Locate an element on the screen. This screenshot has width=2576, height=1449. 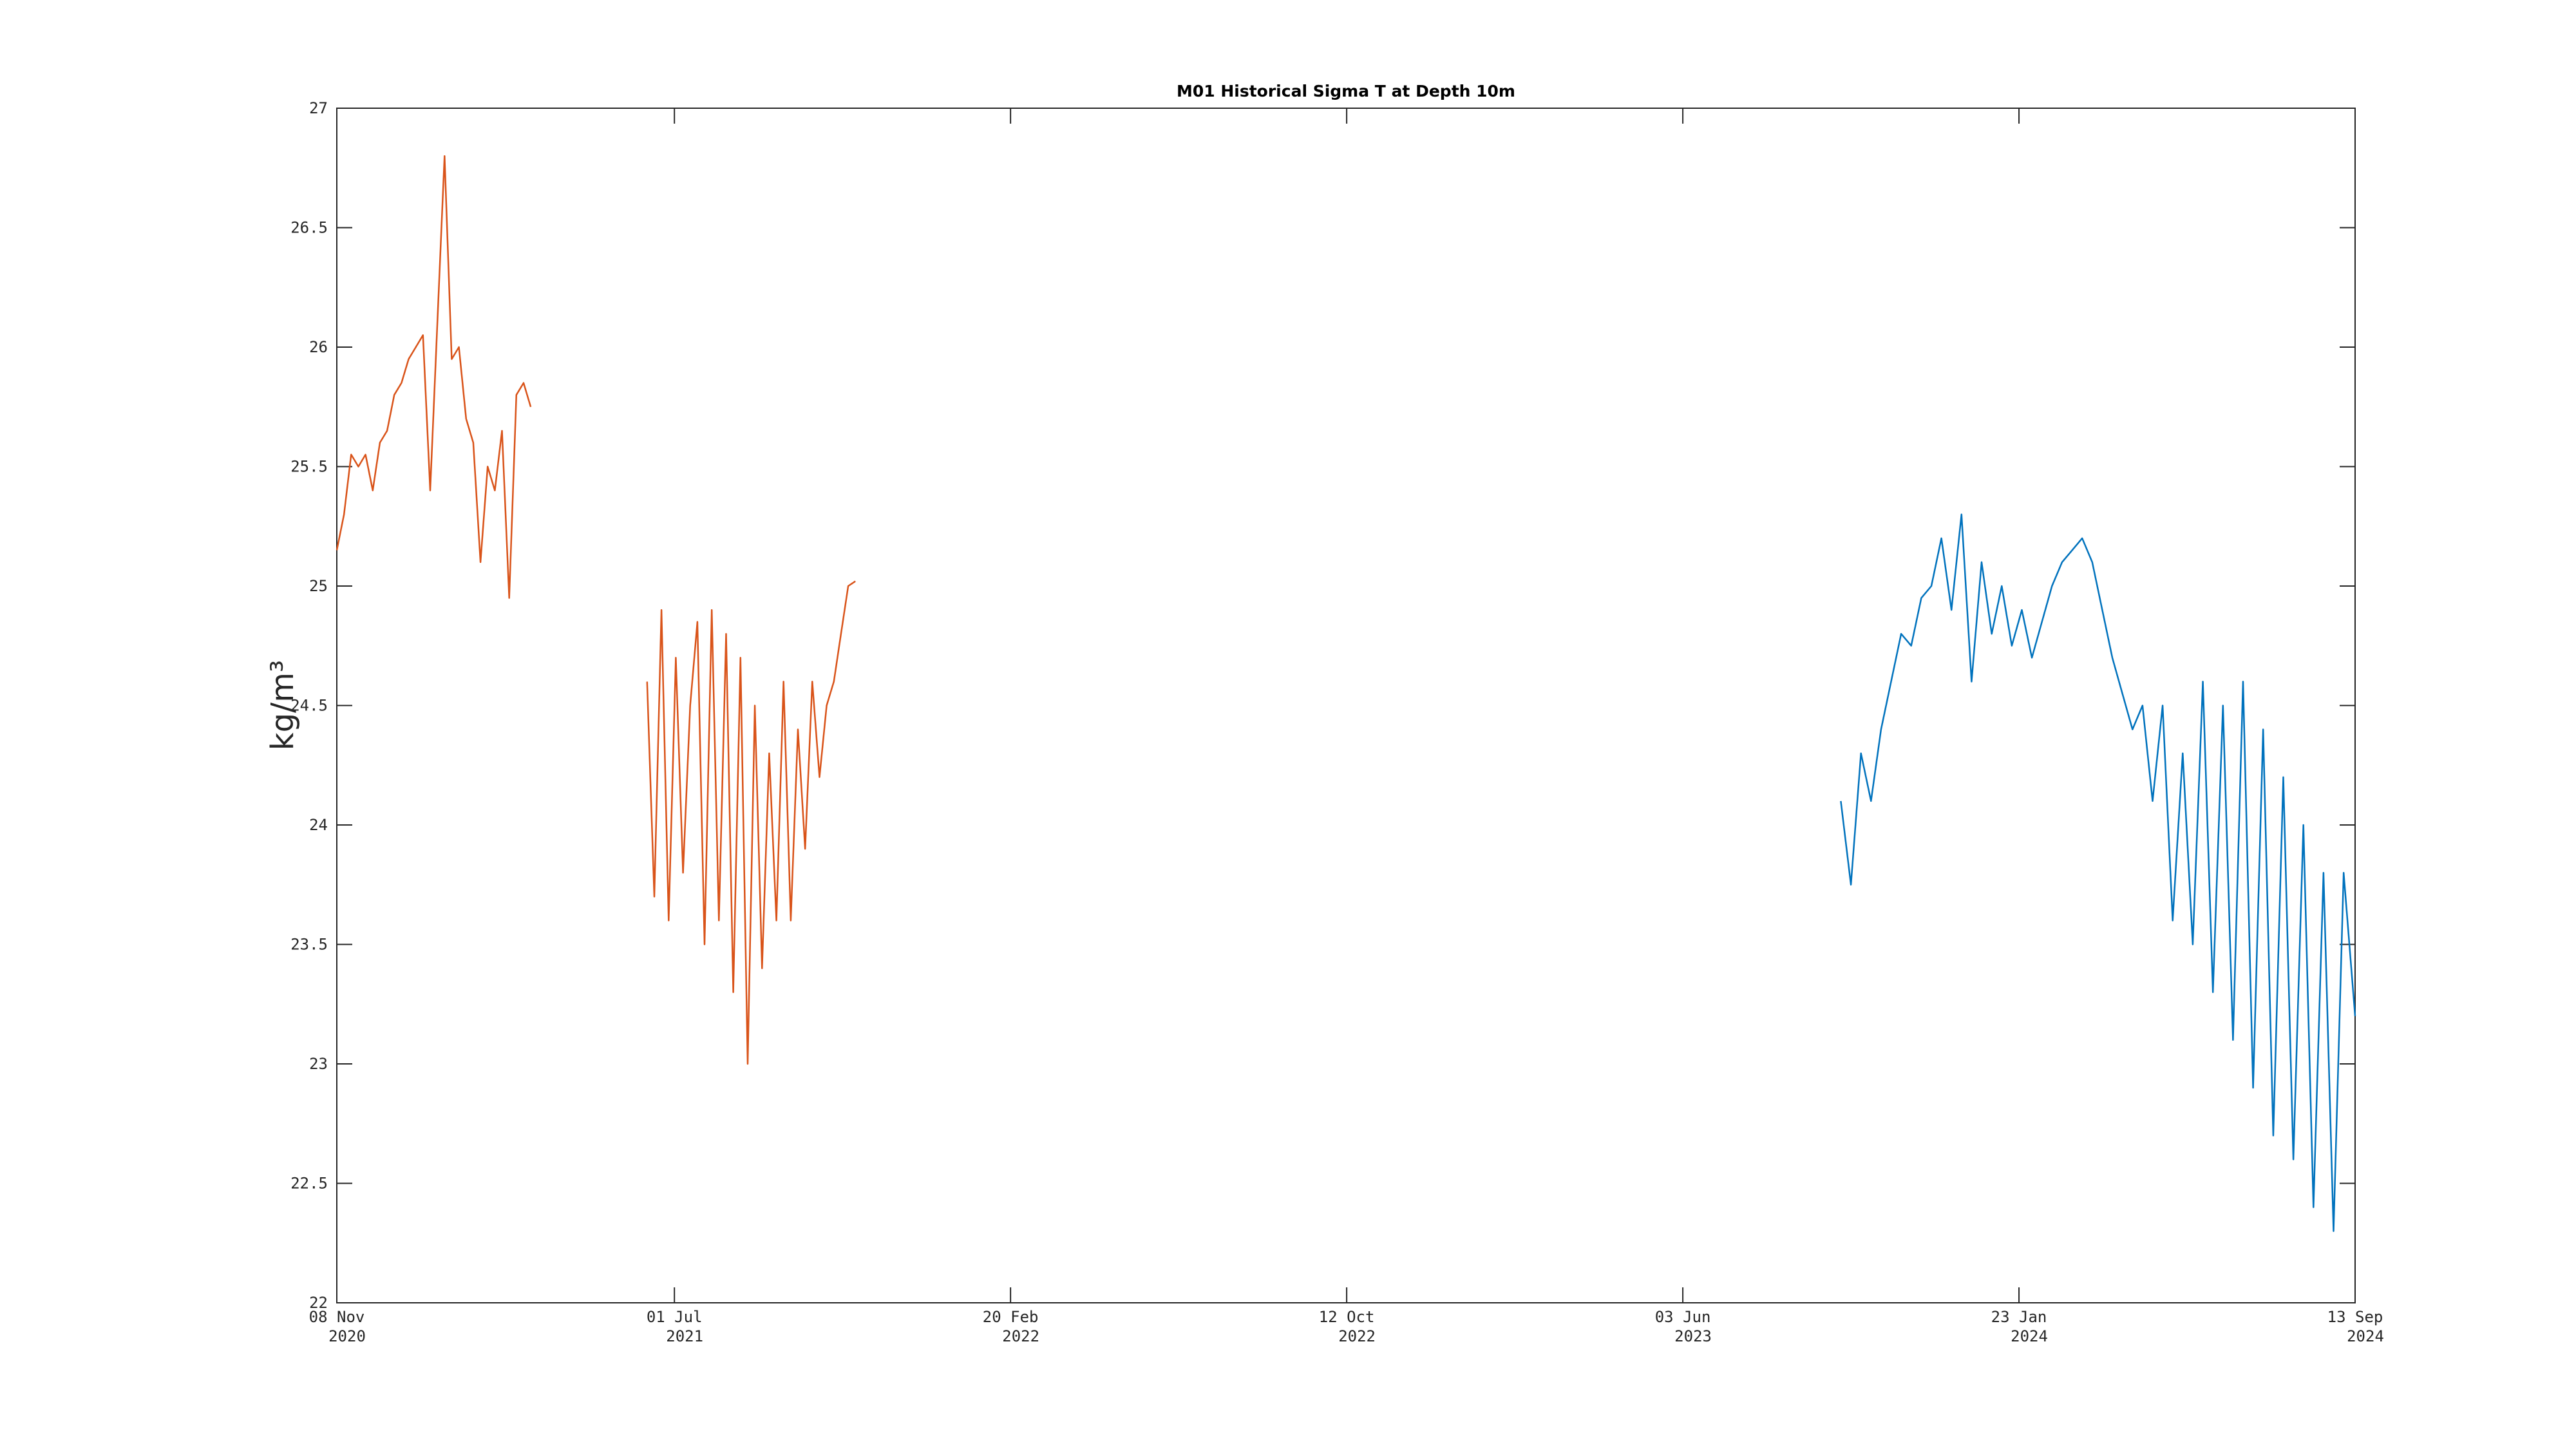
x-tick-label-line: 08 Nov is located at coordinates (337, 1317).